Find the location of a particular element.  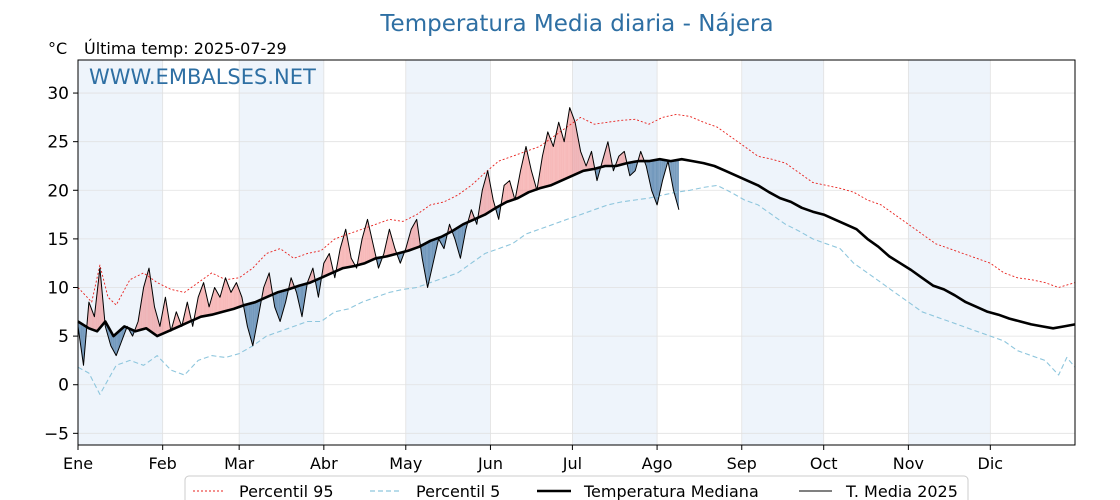

chart-title: Temperatura Media diaria - Nájera is located at coordinates (576, 24).